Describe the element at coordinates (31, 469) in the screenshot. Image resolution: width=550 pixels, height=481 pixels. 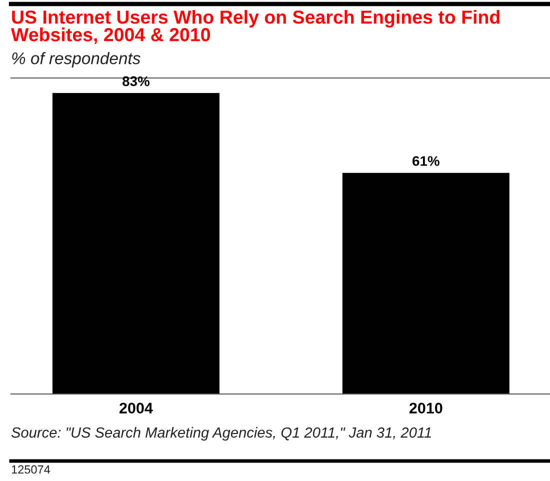
I see `text: 125074` at that location.